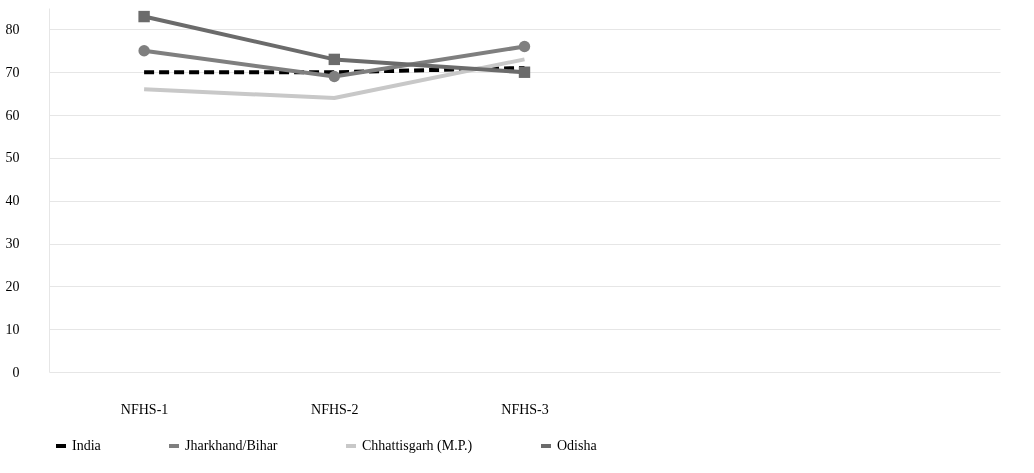 The image size is (1034, 473). Describe the element at coordinates (12, 329) in the screenshot. I see `y-tick-label: 10` at that location.